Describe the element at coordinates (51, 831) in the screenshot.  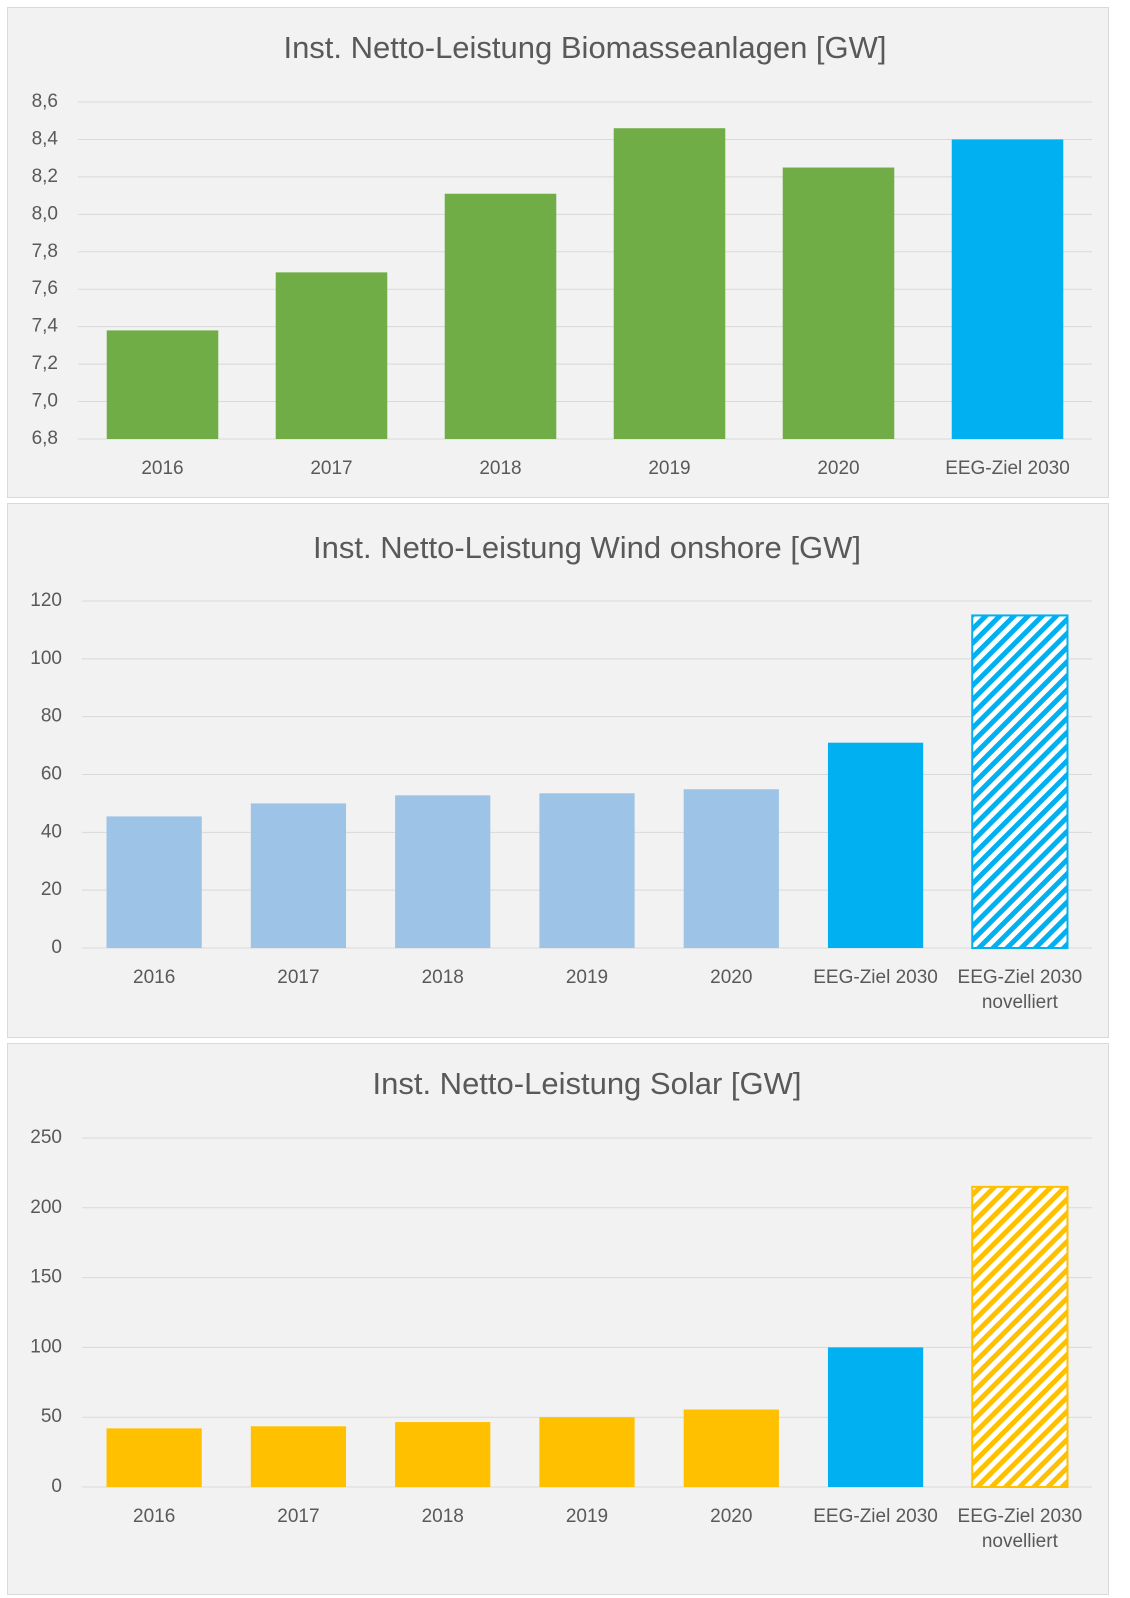
I see `y-tick-label: 40` at that location.